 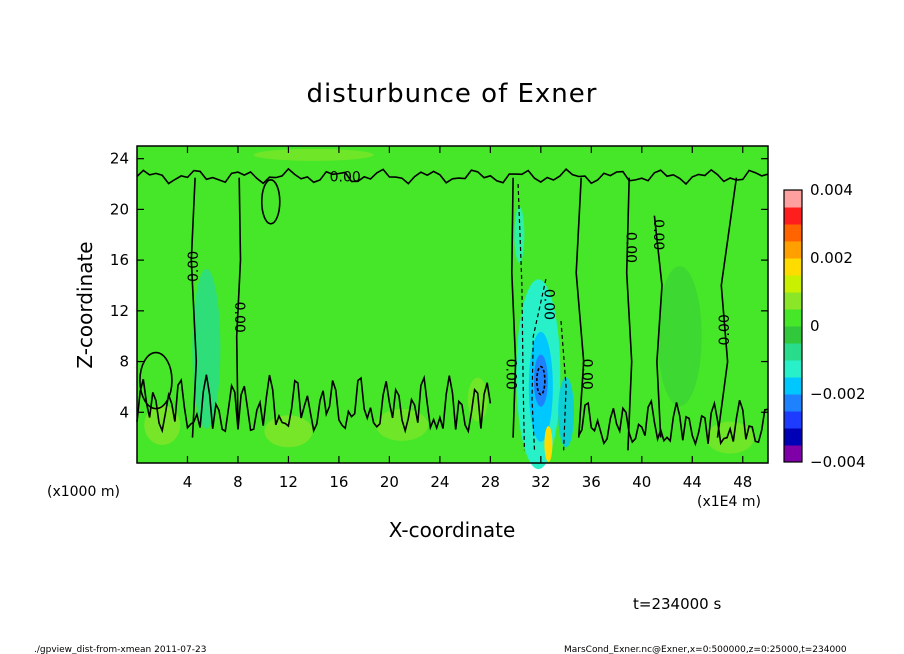 What do you see at coordinates (838, 462) in the screenshot?
I see `colorbar-tick-label: −0.004` at bounding box center [838, 462].